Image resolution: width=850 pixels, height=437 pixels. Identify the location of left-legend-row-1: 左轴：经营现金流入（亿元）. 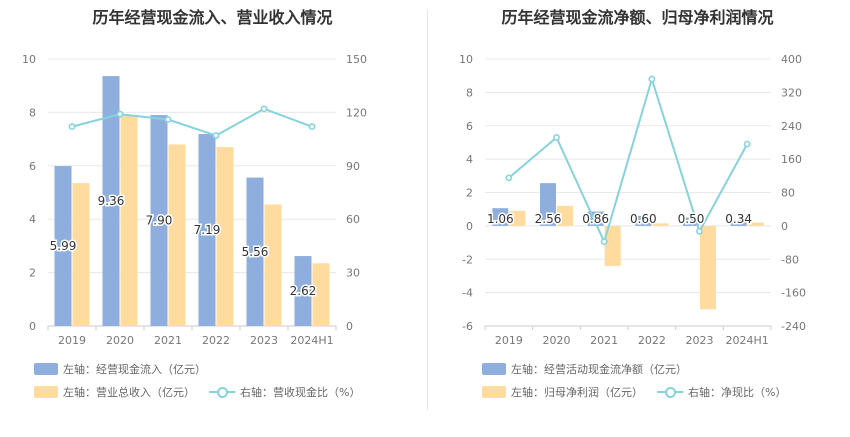
(127, 369).